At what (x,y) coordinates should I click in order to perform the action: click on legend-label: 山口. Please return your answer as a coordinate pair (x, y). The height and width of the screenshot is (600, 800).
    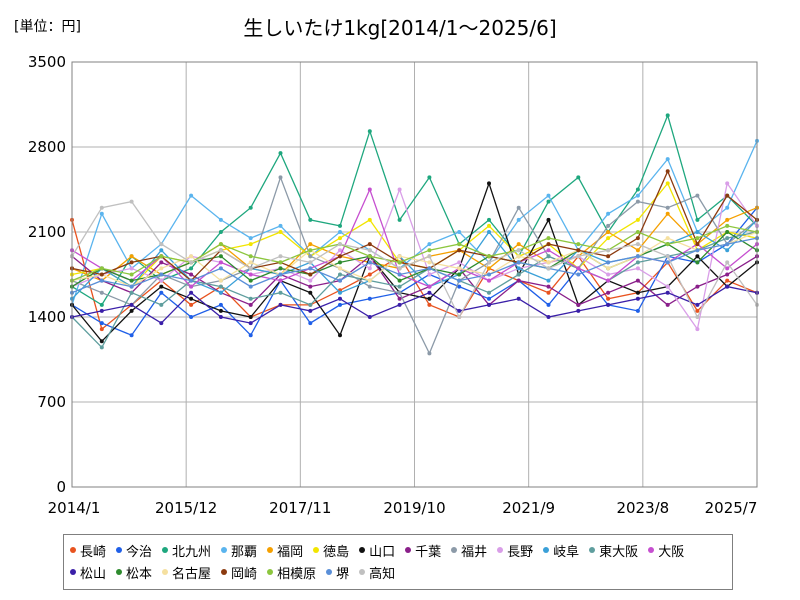
    Looking at the image, I should click on (382, 552).